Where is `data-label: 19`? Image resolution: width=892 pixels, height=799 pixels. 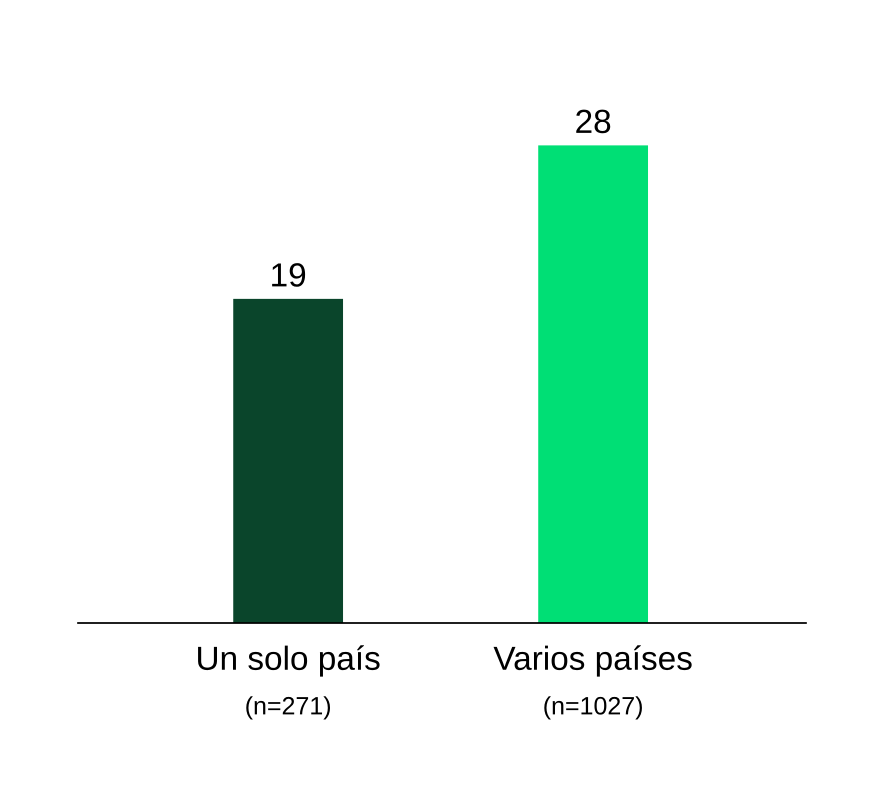 data-label: 19 is located at coordinates (289, 275).